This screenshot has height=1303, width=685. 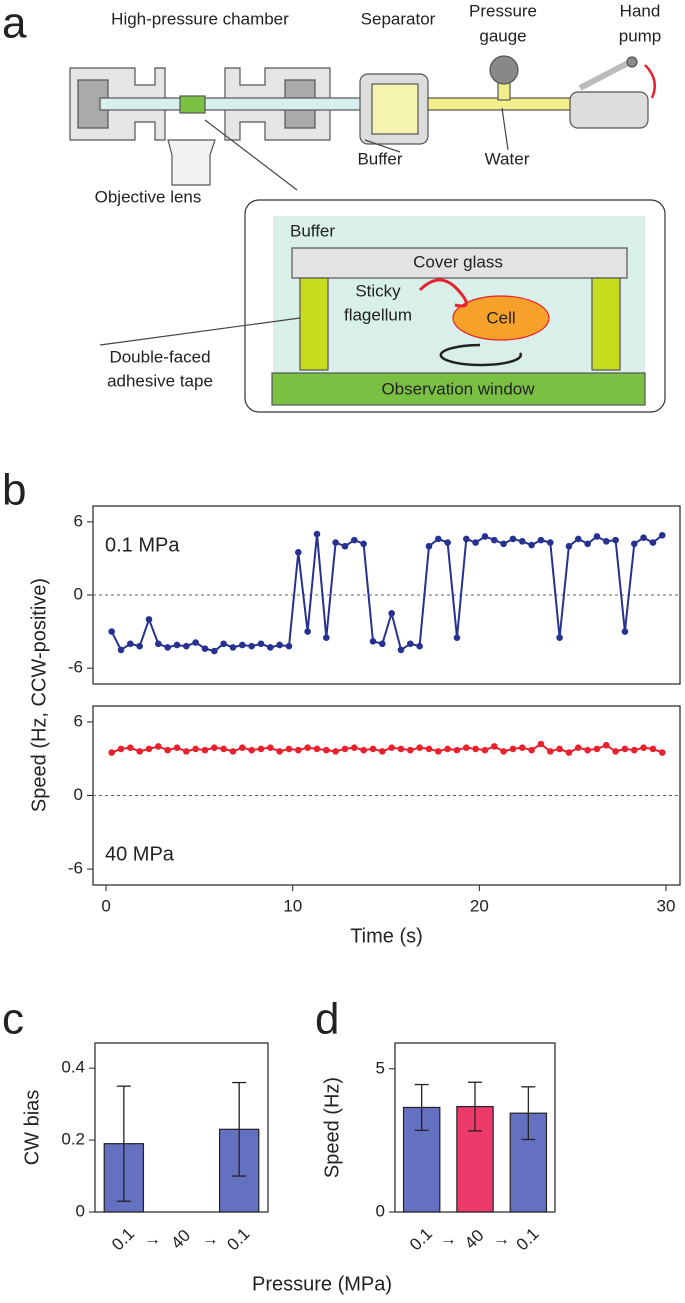 I want to click on y-tick-label: 5, so click(x=380, y=1067).